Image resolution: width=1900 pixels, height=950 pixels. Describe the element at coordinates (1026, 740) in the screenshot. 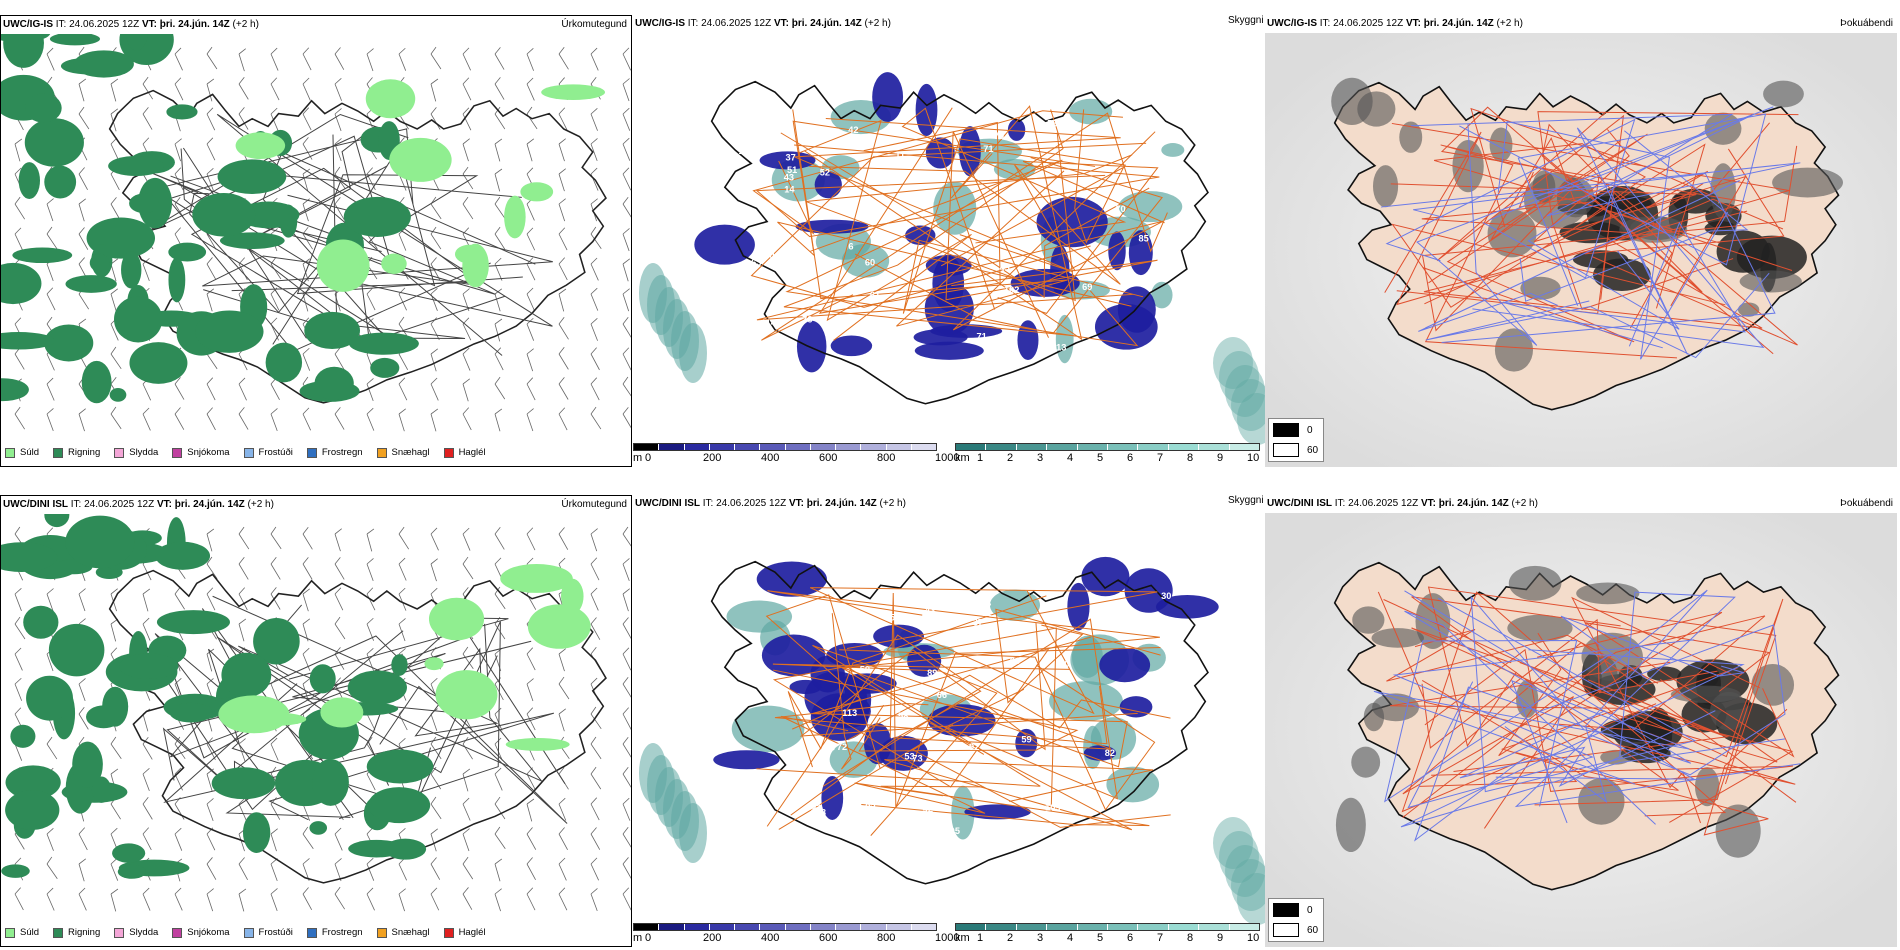

I see `ceiling-value-label: 59` at that location.